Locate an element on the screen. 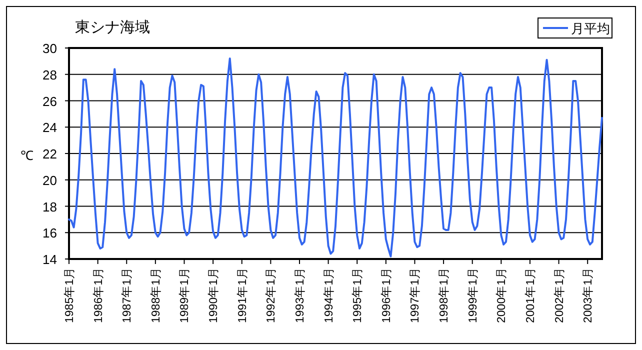  x-tick-label: 1994年1月 is located at coordinates (329, 295).